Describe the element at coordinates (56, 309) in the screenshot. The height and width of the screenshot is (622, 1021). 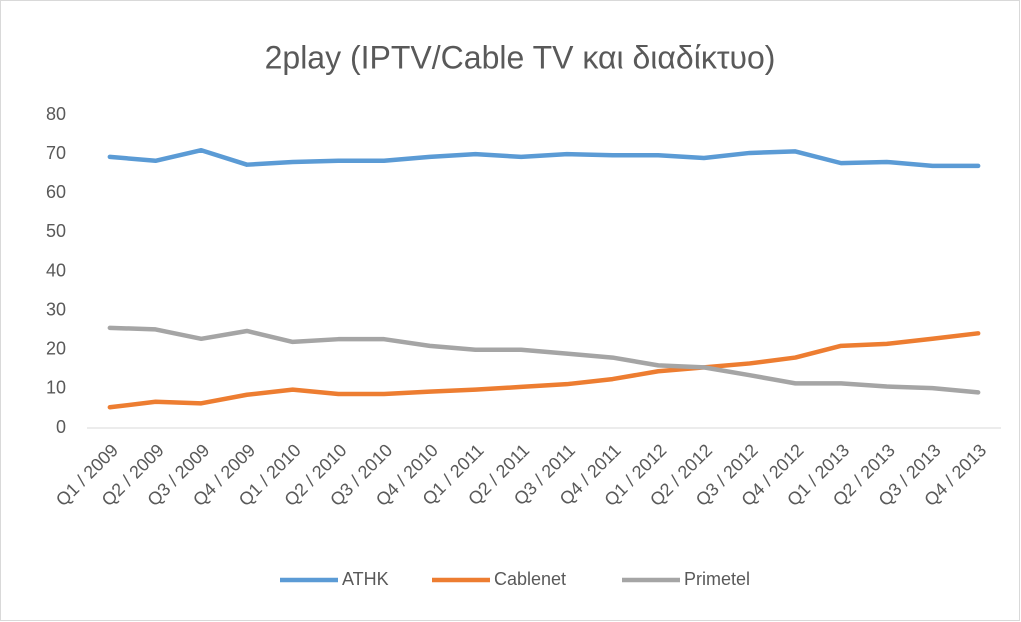
I see `y-tick-label: 30` at that location.